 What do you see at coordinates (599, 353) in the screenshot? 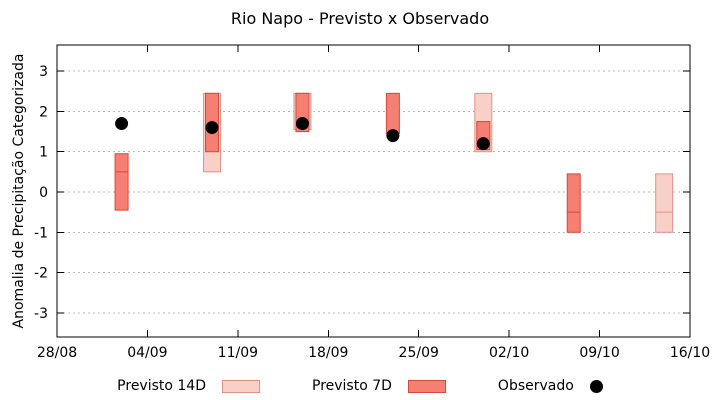
I see `x-tick-label: 09/10` at bounding box center [599, 353].